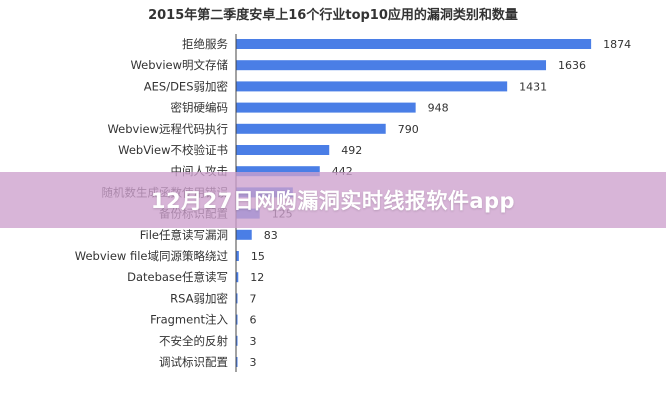  Describe the element at coordinates (152, 256) in the screenshot. I see `category-label-10: Webview file域同源策略绕过` at that location.